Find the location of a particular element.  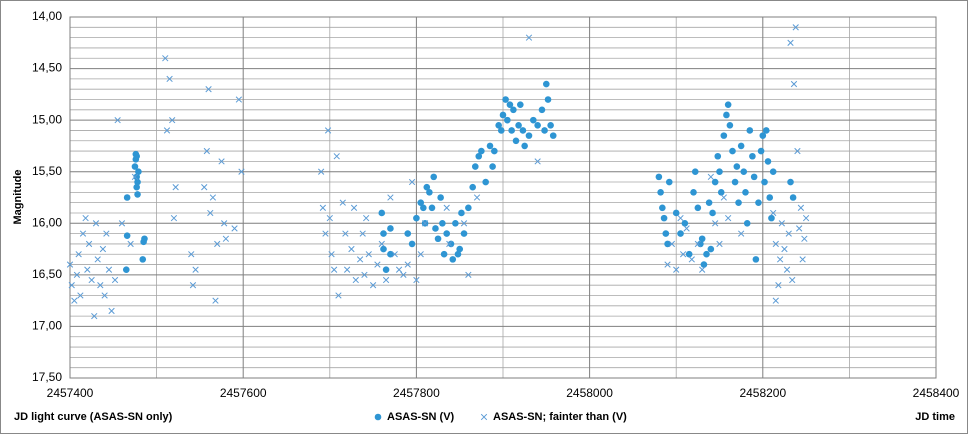

x-tick-label: 2458400 is located at coordinates (936, 393).